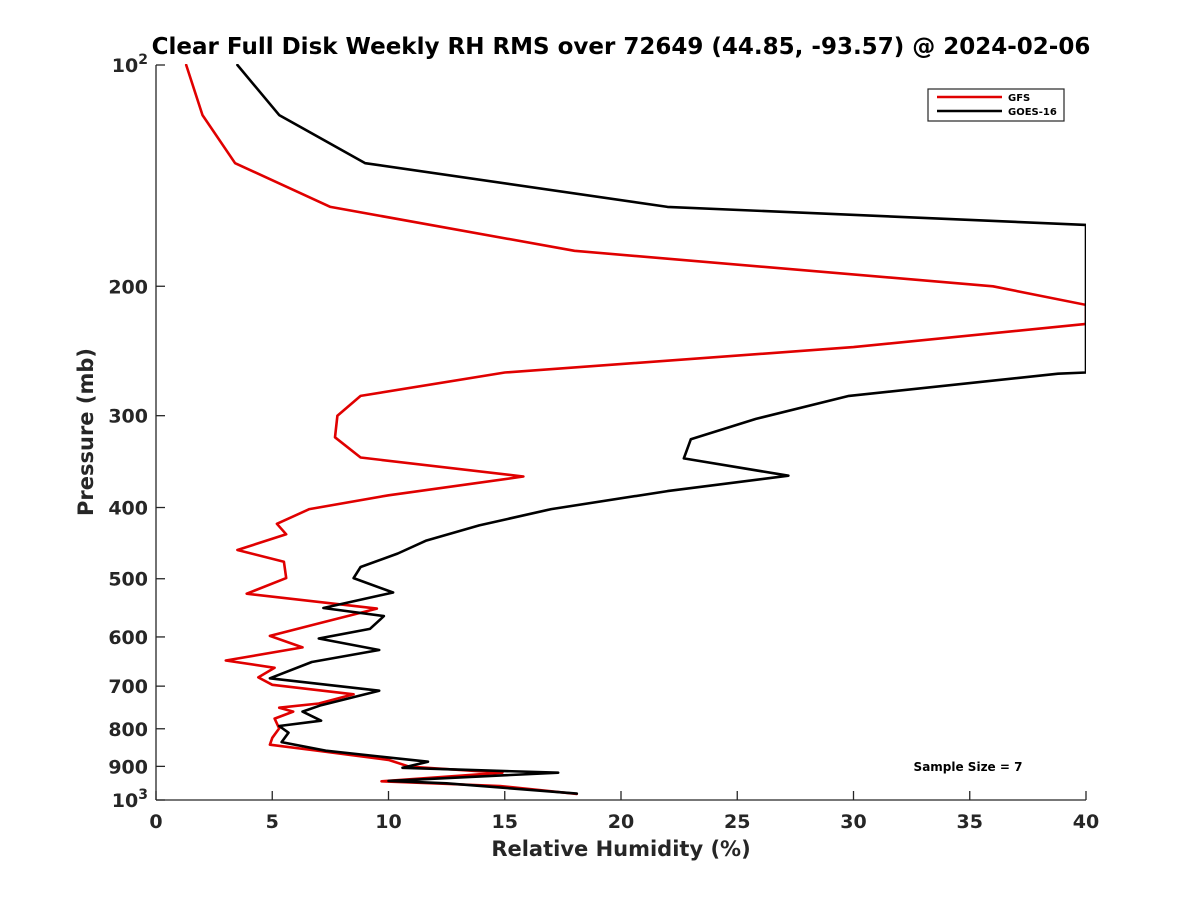 This screenshot has height=900, width=1200. Describe the element at coordinates (128, 730) in the screenshot. I see `y-tick-label: 800` at that location.